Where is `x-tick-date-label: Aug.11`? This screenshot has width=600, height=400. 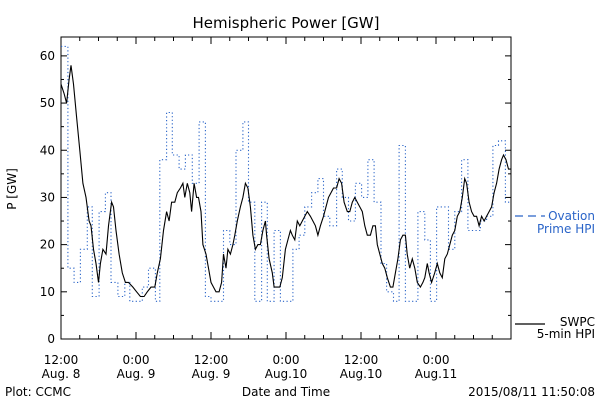
x-tick-date-label: Aug.11 is located at coordinates (436, 374).